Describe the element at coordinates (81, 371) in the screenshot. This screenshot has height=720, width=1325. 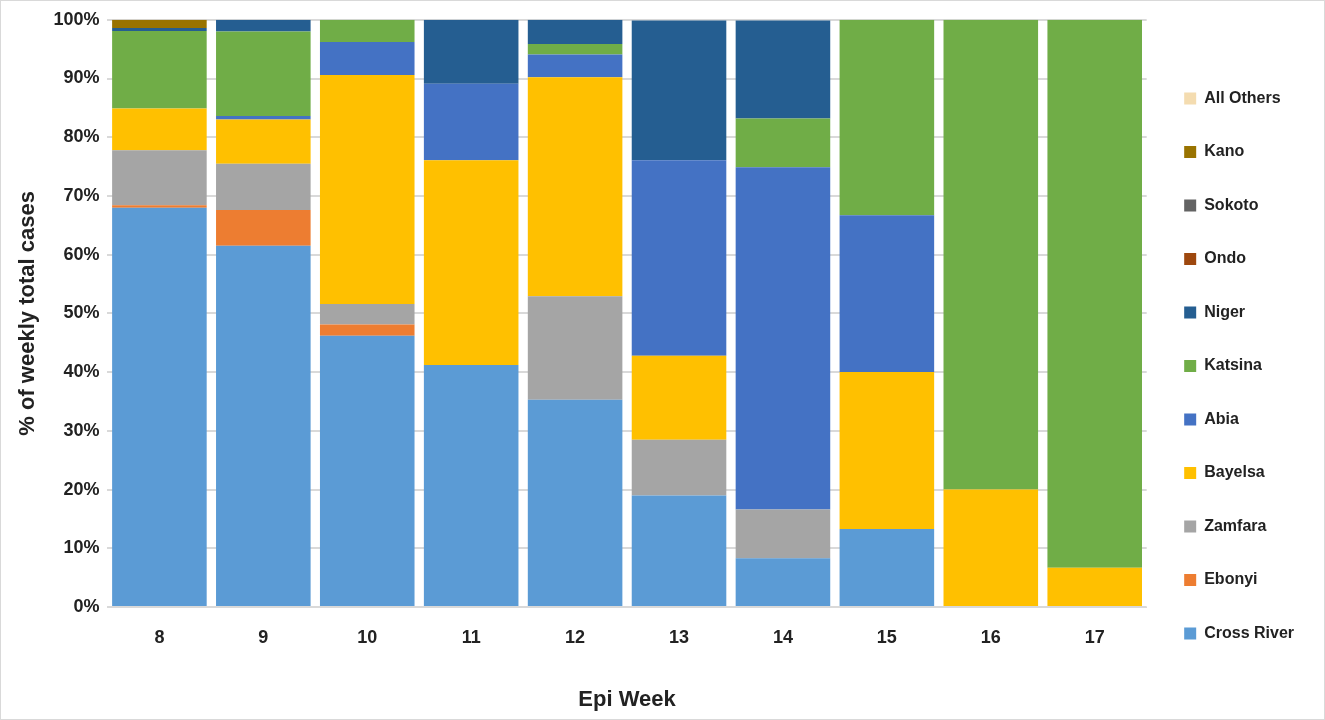
I see `y-tick-label: 40%` at that location.